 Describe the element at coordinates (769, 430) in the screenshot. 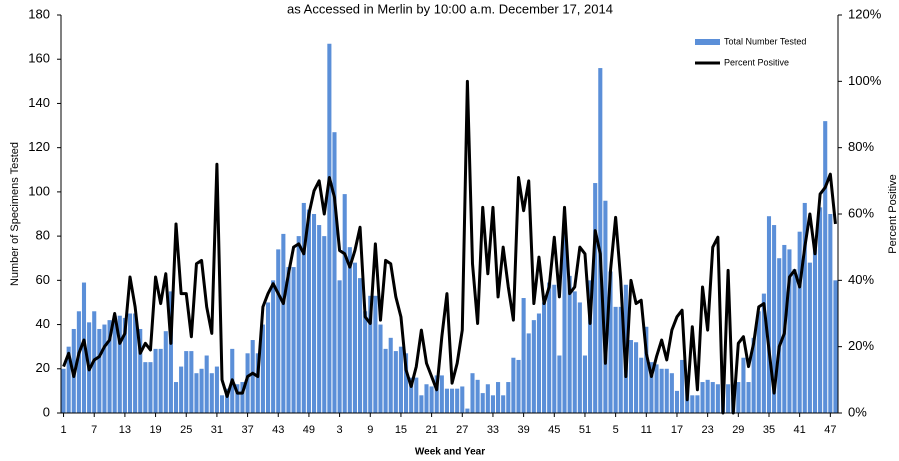

I see `x-tick-label: 35` at that location.